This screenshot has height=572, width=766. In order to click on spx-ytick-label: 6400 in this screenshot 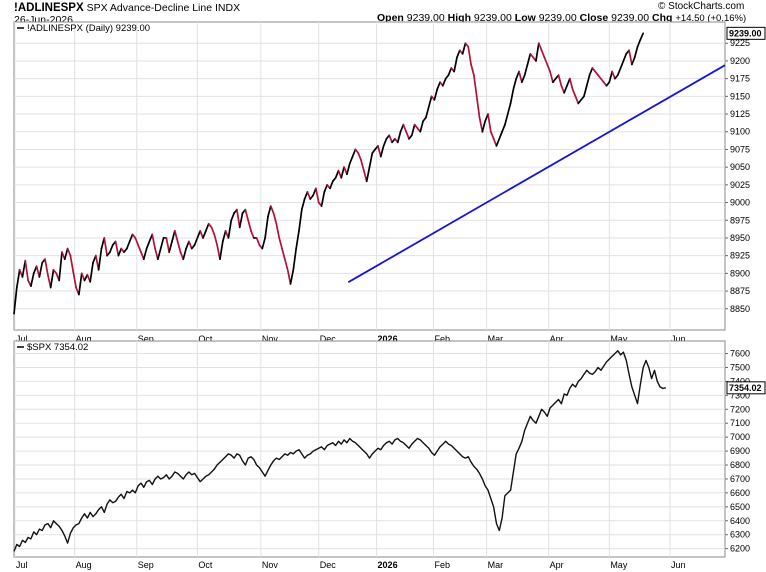, I will do `click(740, 521)`.